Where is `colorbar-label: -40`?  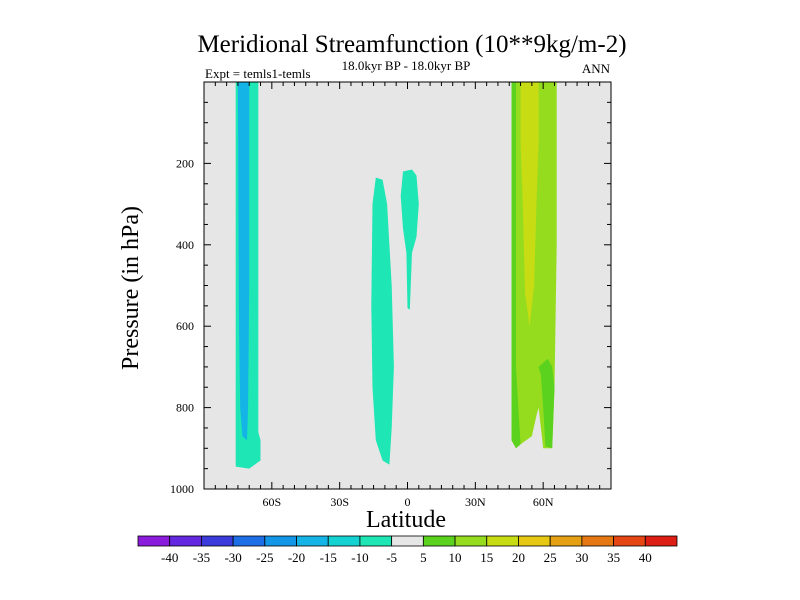 colorbar-label: -40 is located at coordinates (169, 557).